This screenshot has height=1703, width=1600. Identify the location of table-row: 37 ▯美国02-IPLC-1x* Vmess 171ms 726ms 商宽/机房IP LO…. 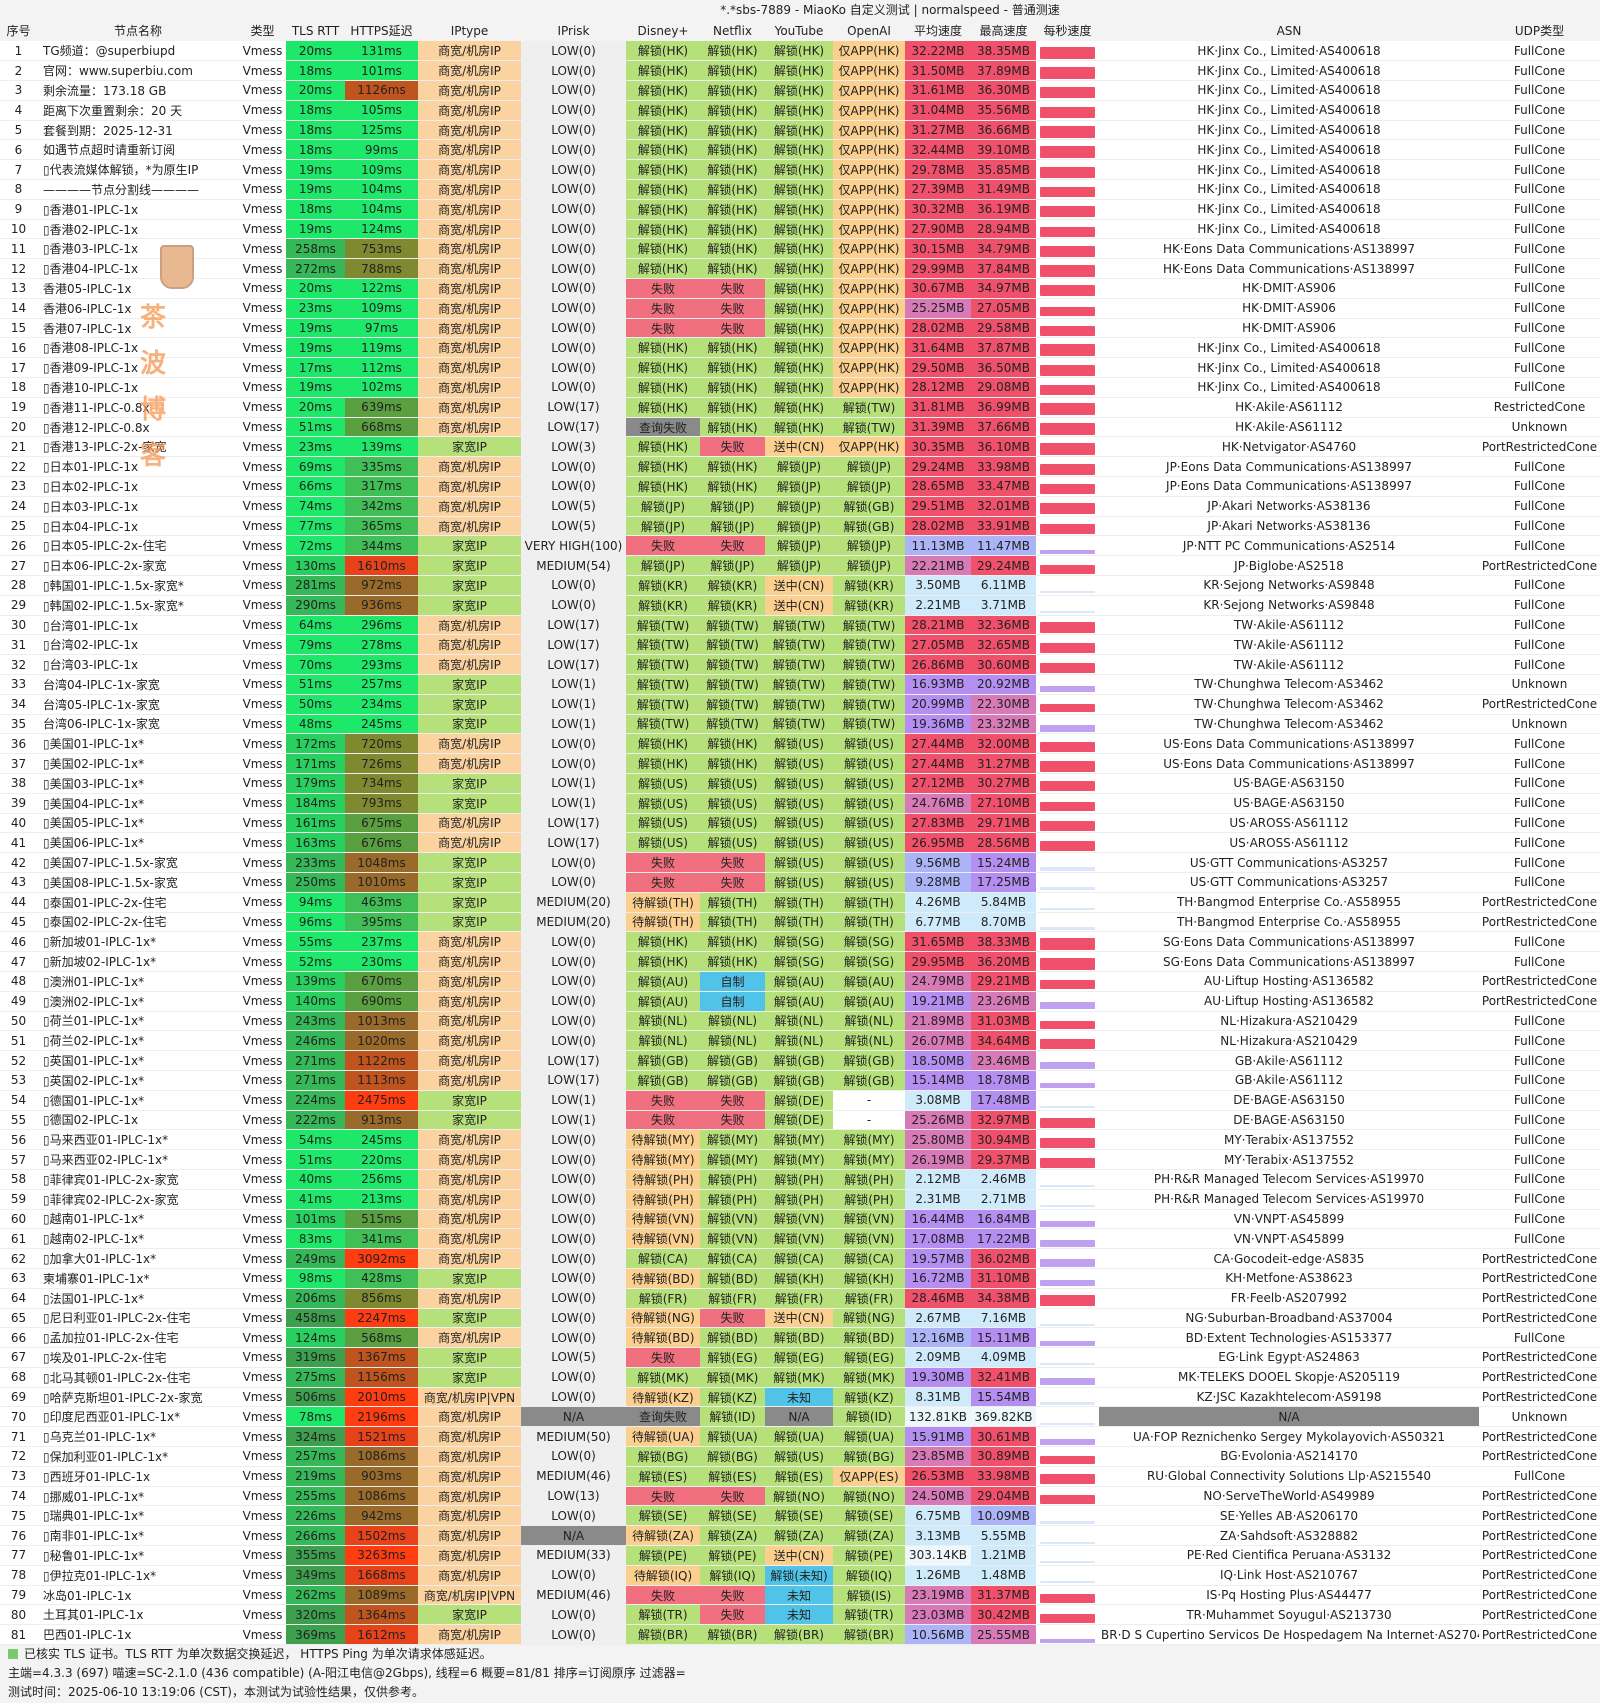
(800, 763).